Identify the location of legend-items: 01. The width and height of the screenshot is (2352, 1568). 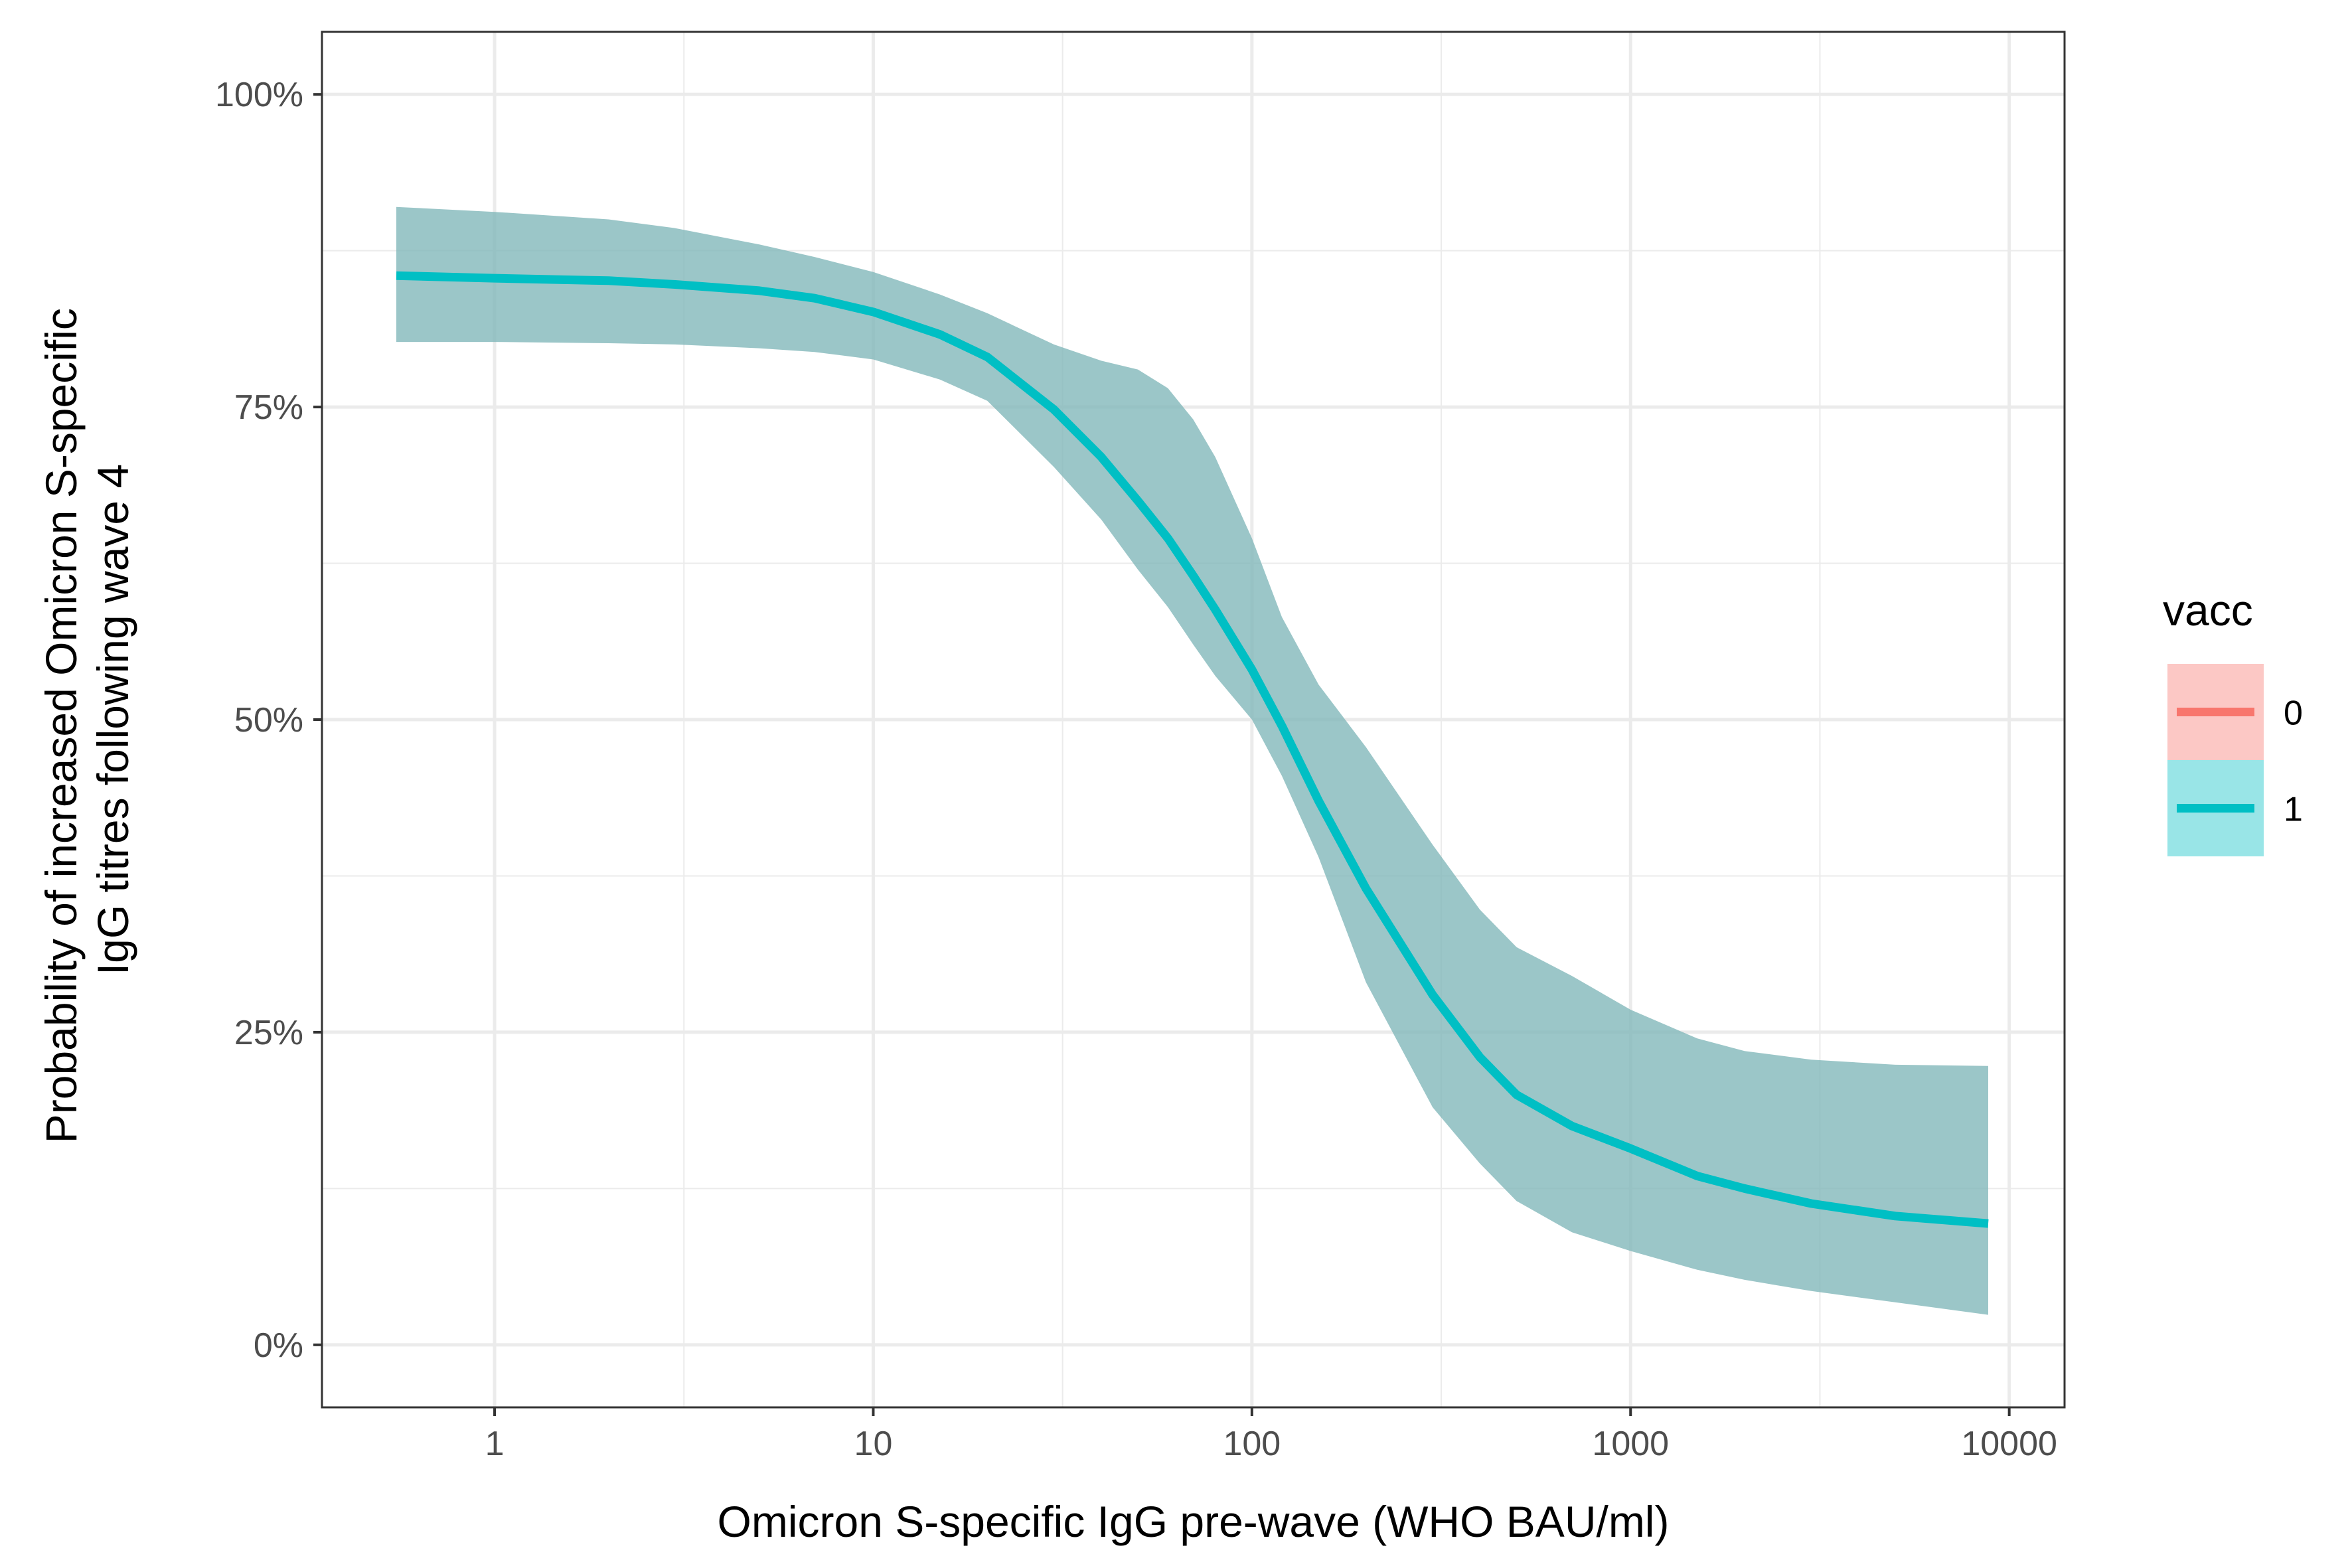
(2235, 760).